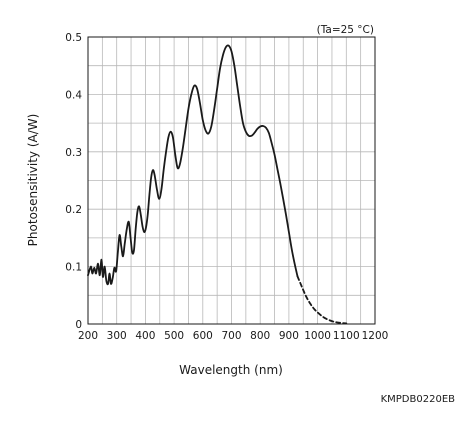  I want to click on x-tick-label: 200, so click(88, 336).